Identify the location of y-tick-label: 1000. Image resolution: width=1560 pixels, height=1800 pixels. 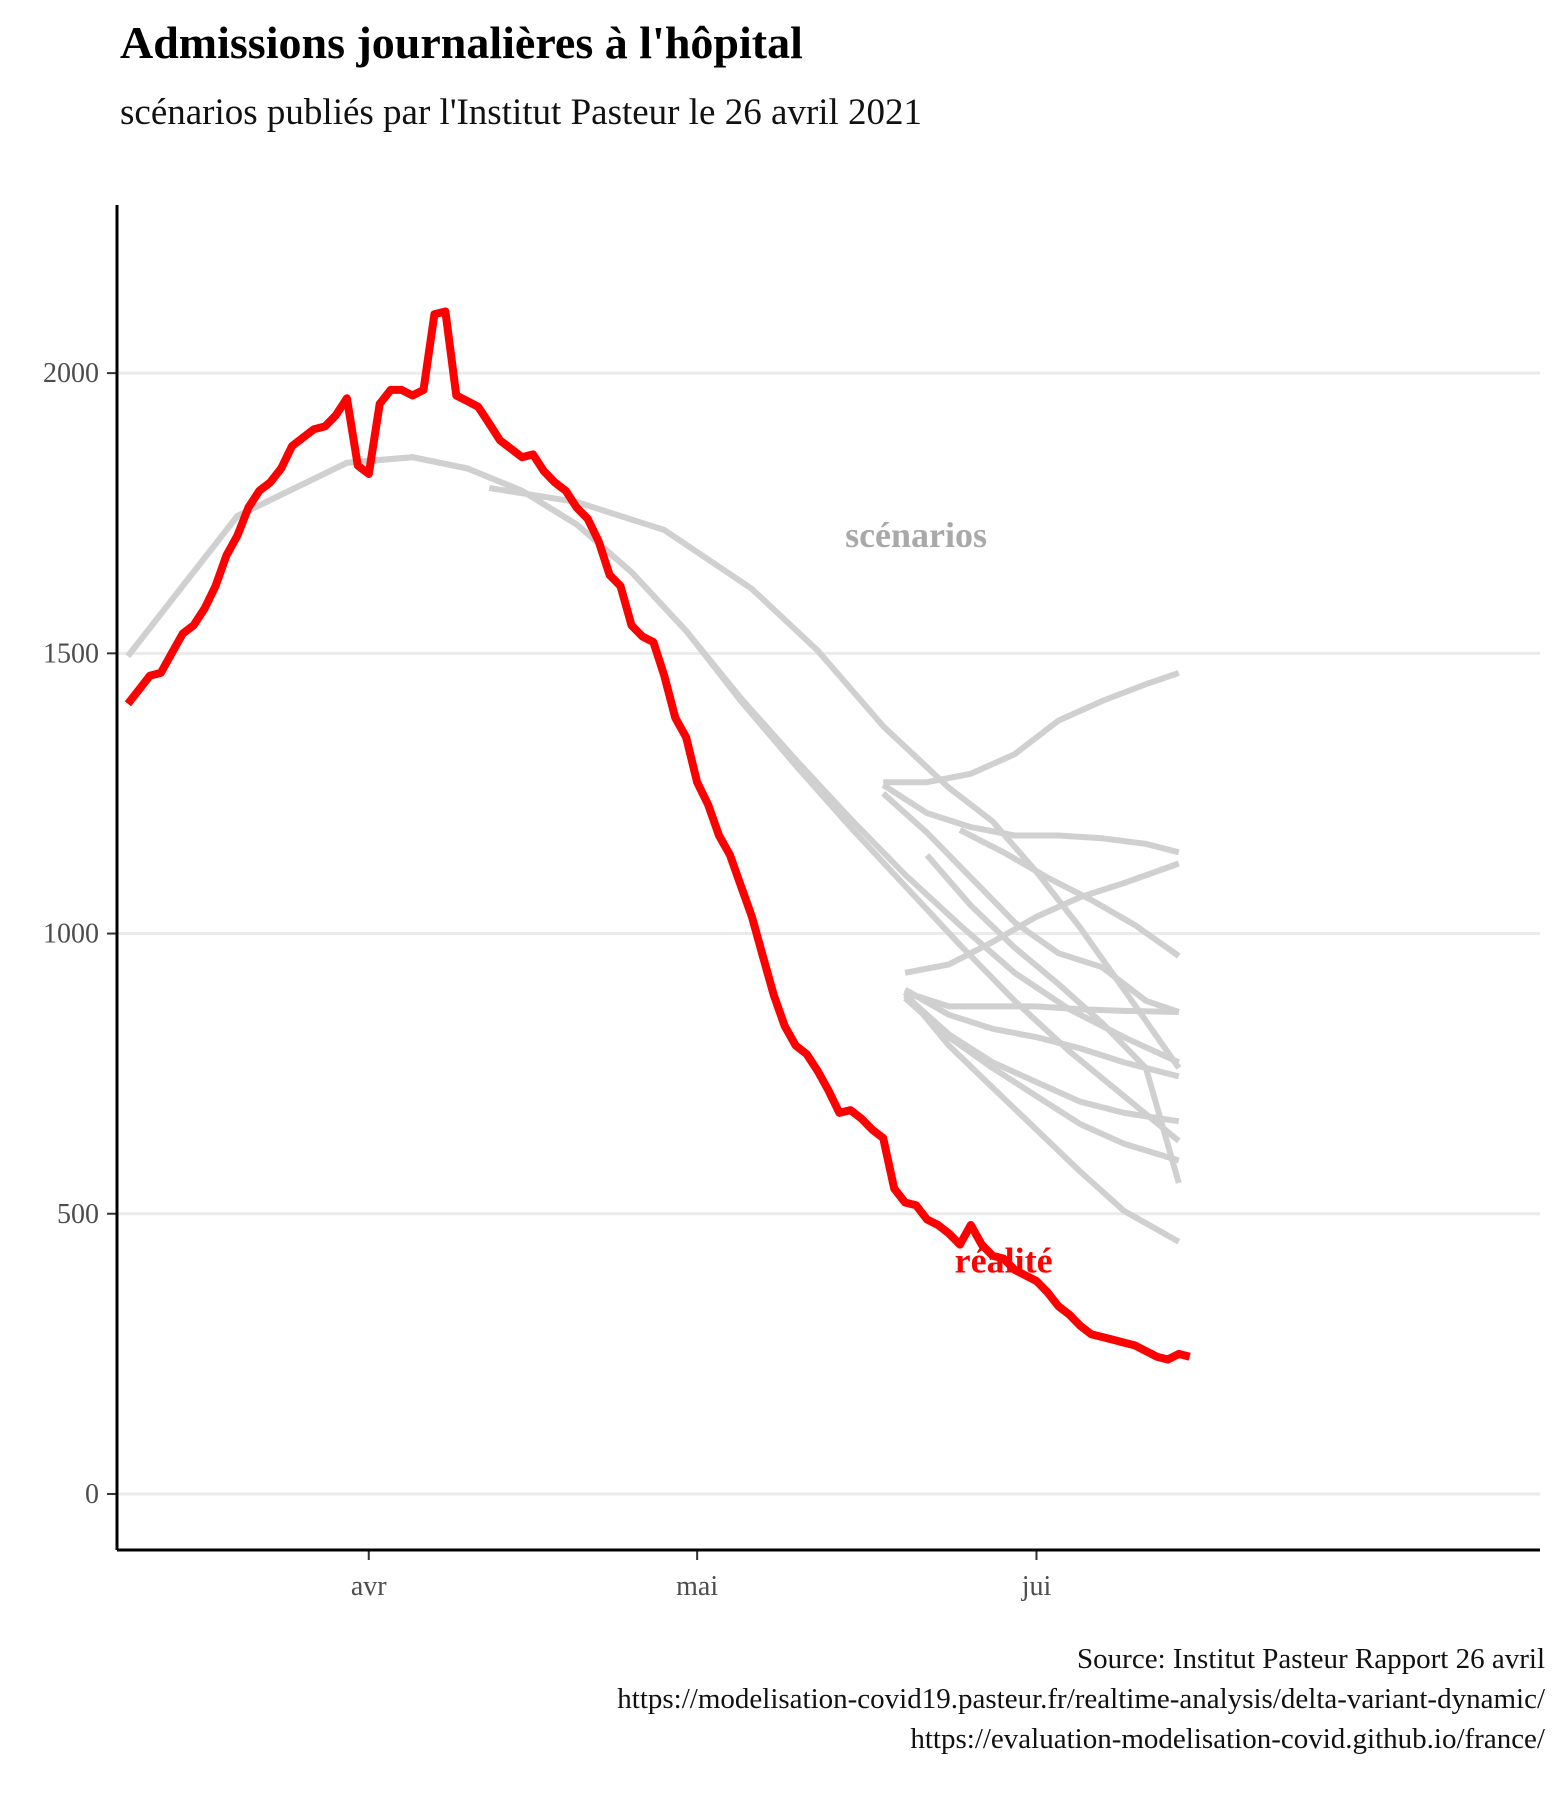
(71, 934).